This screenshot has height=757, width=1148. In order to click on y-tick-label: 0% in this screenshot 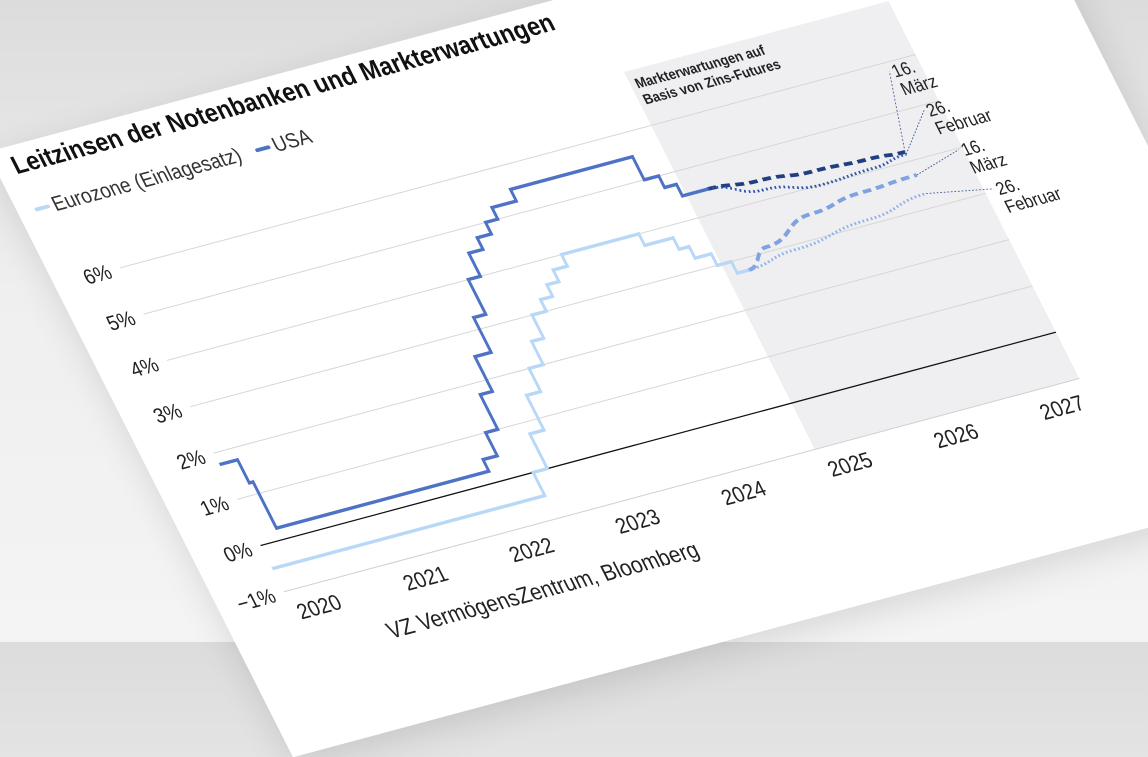, I will do `click(238, 553)`.